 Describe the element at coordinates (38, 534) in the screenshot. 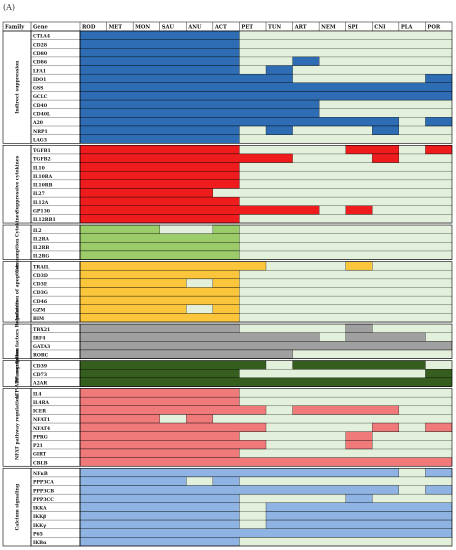

I see `gene-label: P65` at that location.